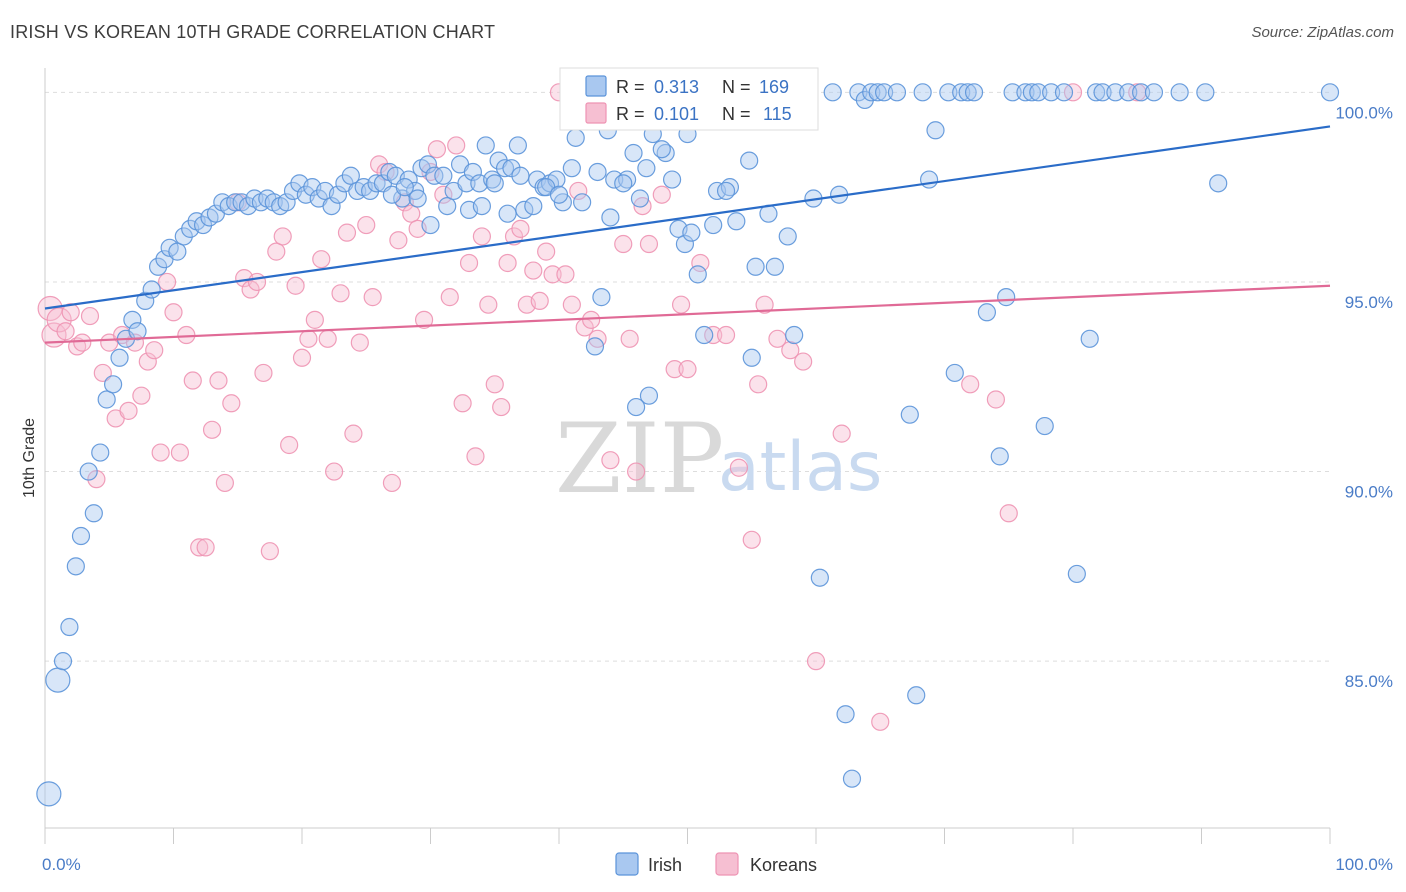  I want to click on x-tick-labels: 0.0% 100.0%, so click(717, 864).